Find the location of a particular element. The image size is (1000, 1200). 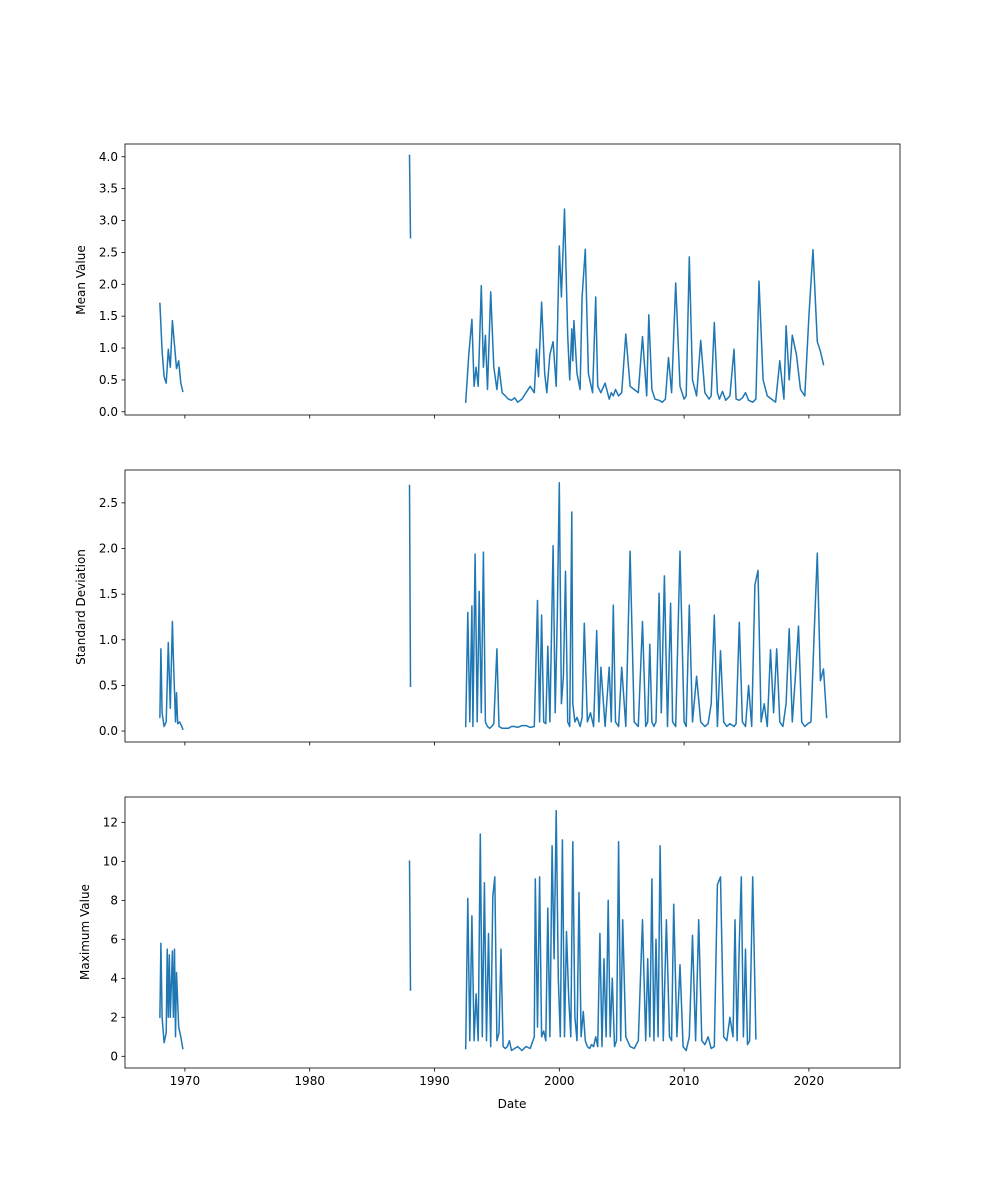

series-line-panel3-segment3 is located at coordinates (610, 930).